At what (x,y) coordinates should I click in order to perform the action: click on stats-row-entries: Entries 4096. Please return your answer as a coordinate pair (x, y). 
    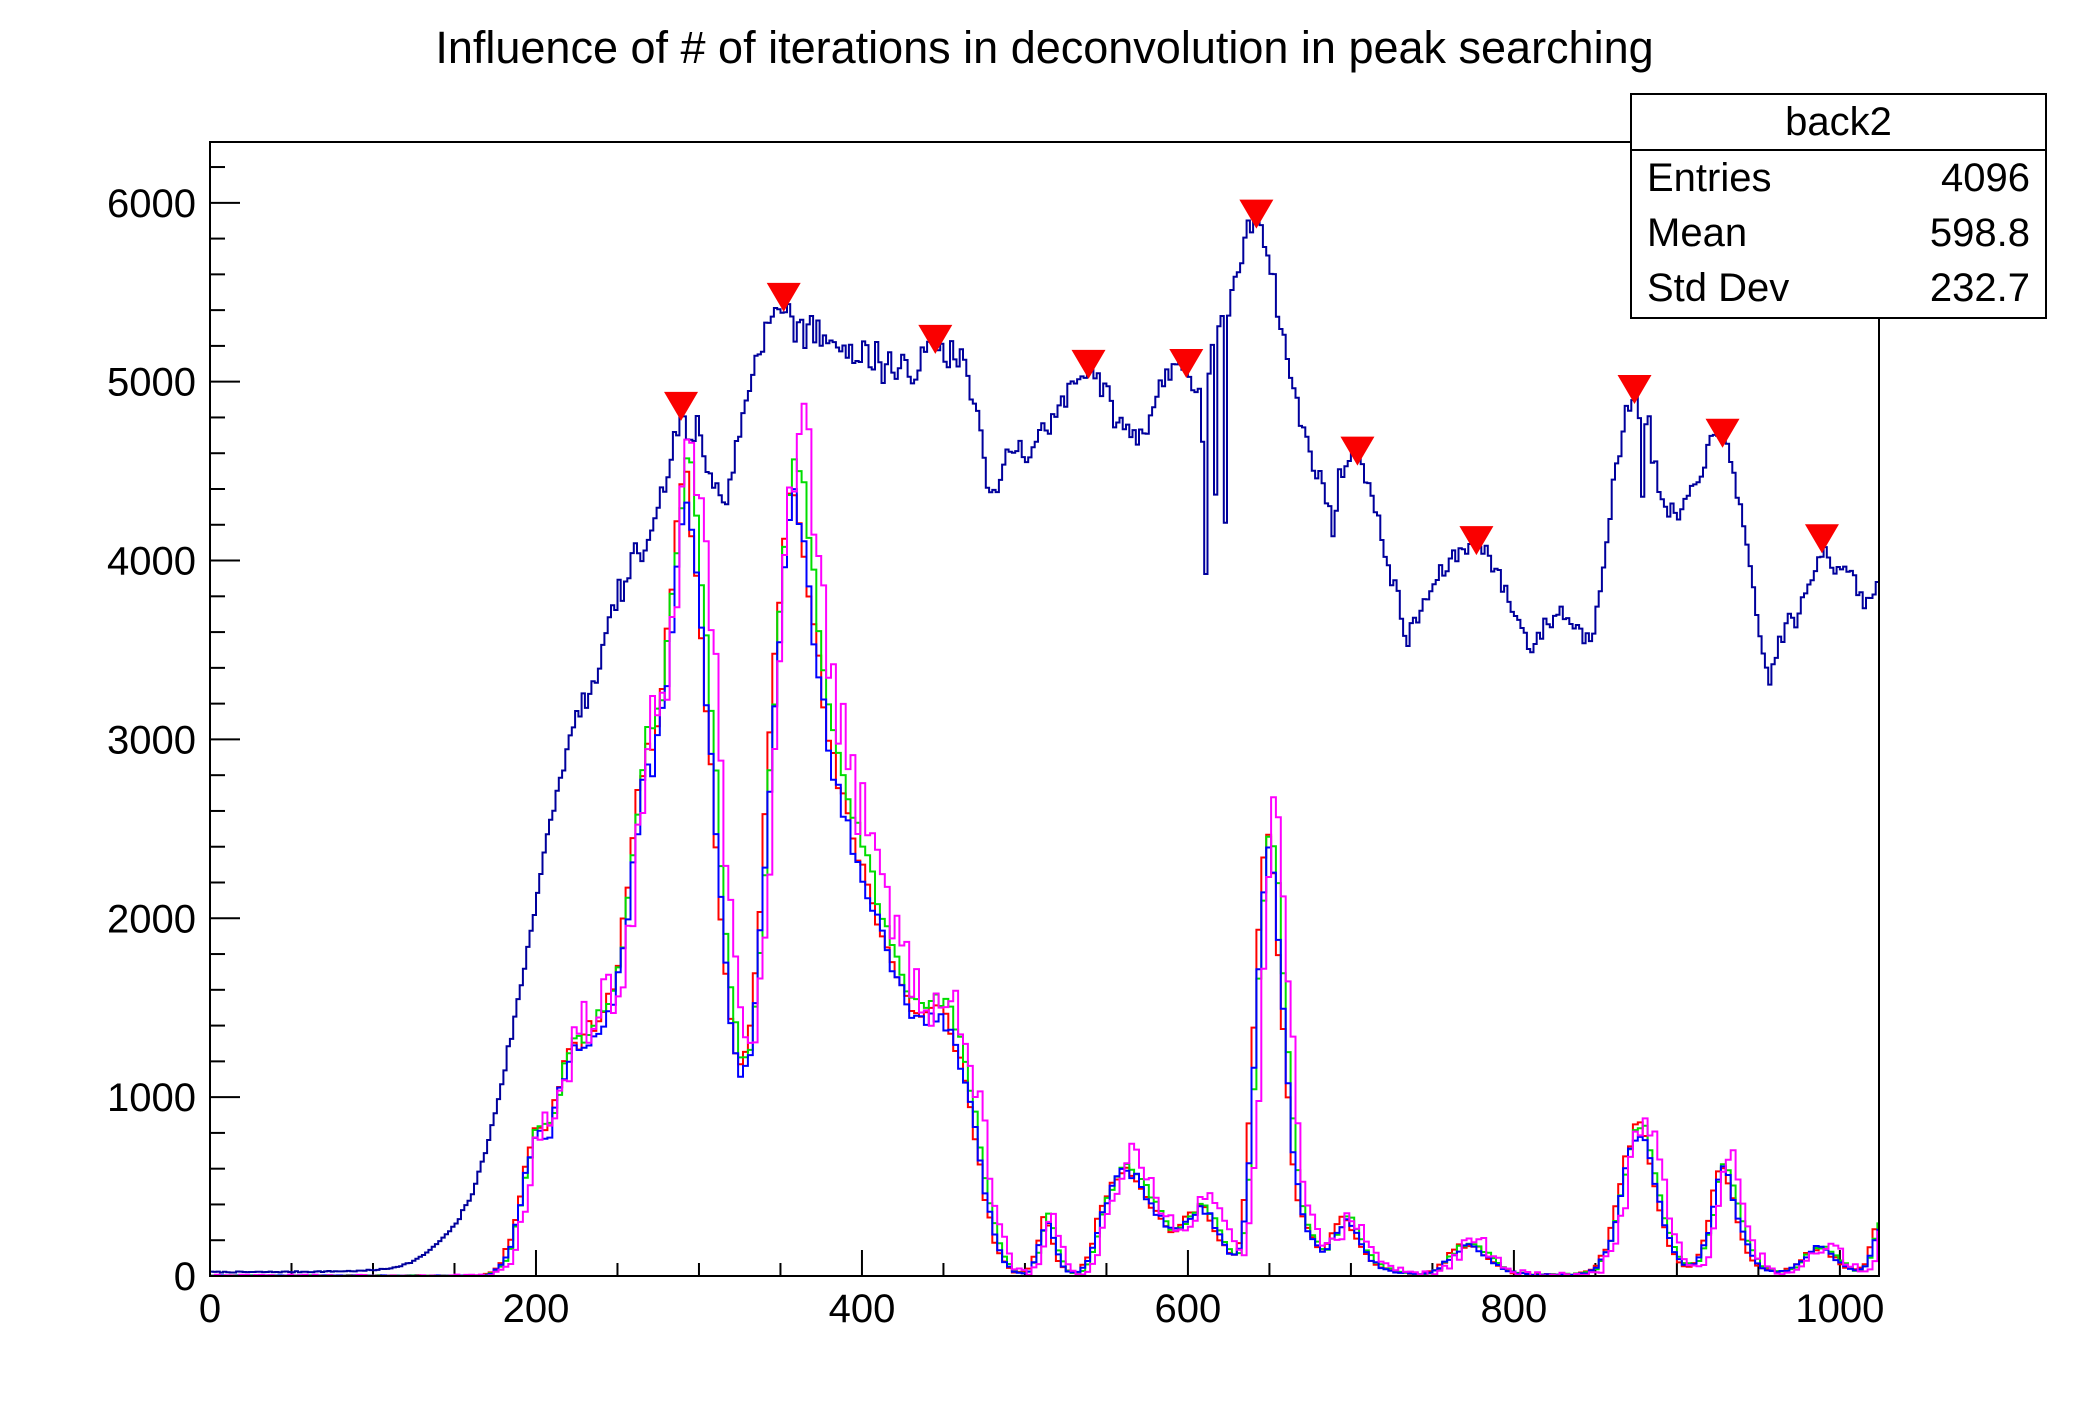
    Looking at the image, I should click on (1838, 178).